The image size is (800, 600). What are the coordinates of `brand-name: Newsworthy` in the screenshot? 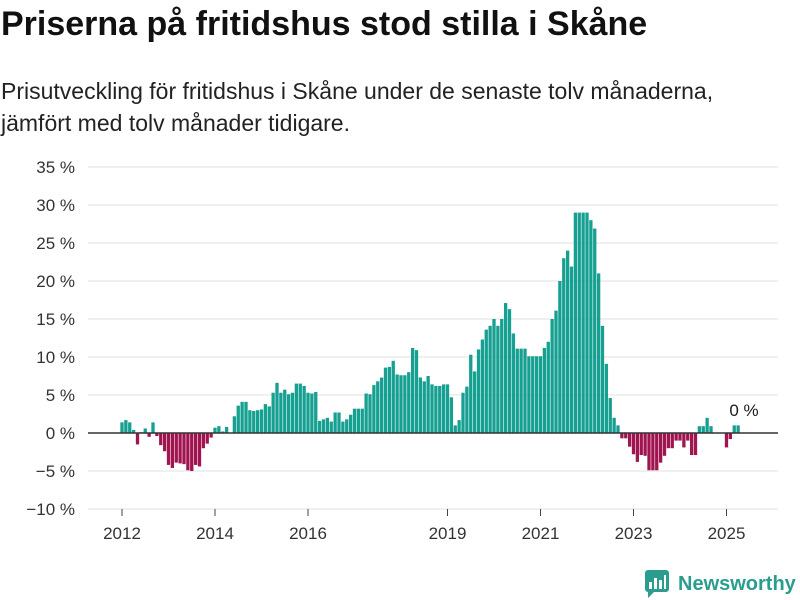 It's located at (737, 583).